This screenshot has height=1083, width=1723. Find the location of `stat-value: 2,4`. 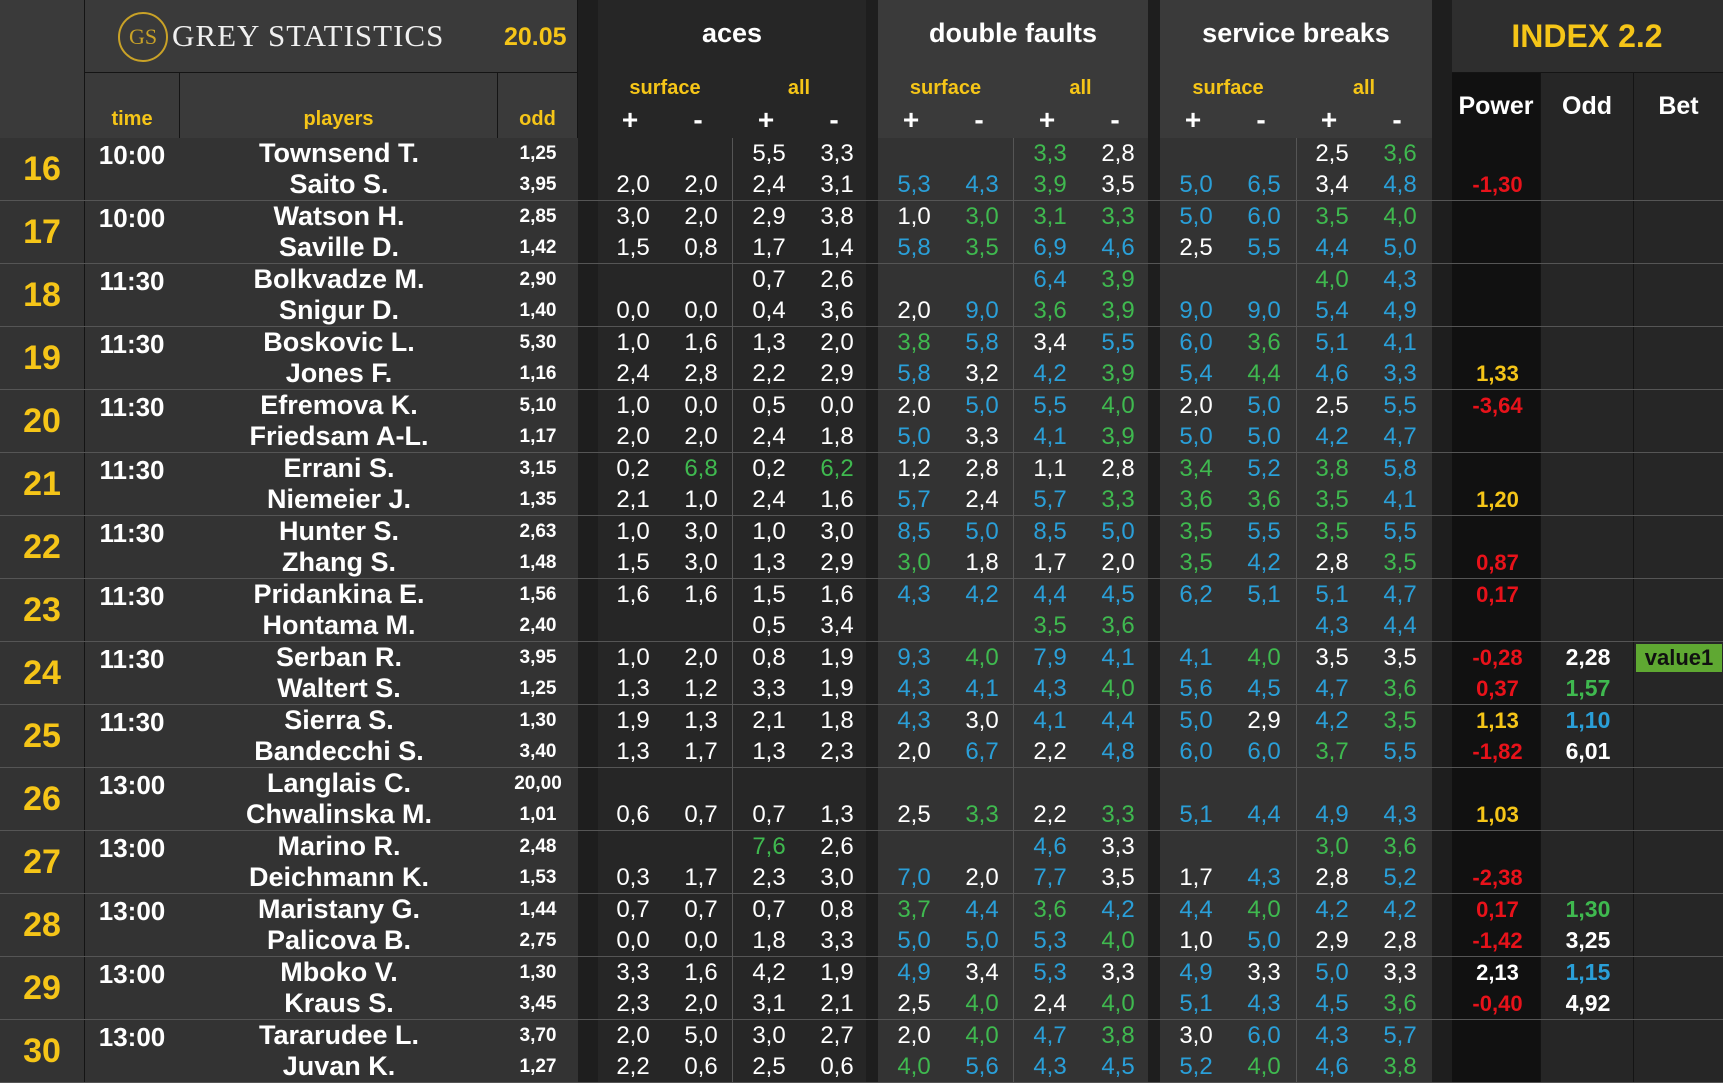

stat-value: 2,4 is located at coordinates (1050, 1003).